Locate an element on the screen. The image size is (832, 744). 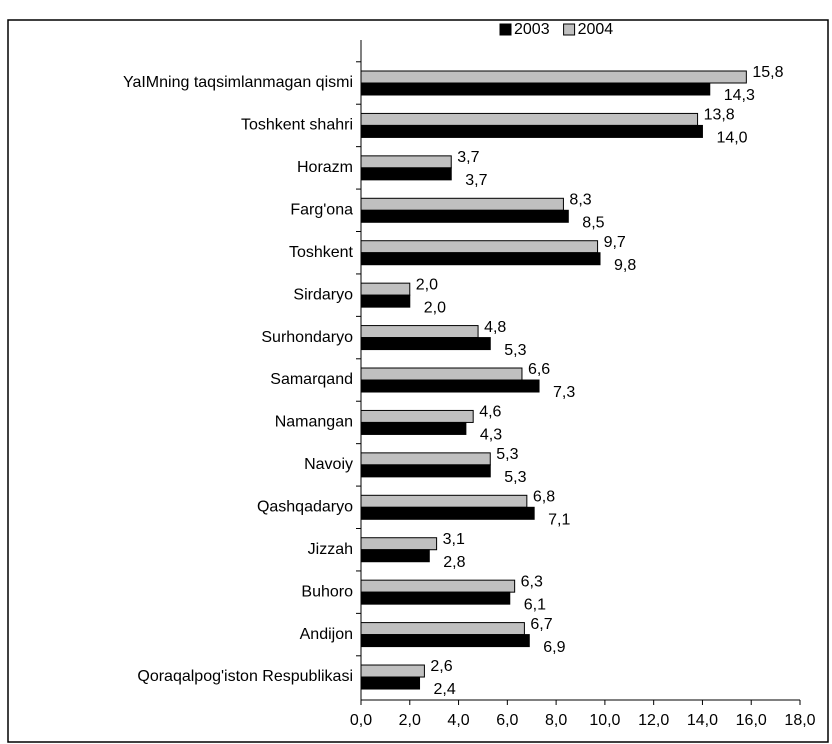
y-tick-label: Sirdaryo is located at coordinates (323, 294).